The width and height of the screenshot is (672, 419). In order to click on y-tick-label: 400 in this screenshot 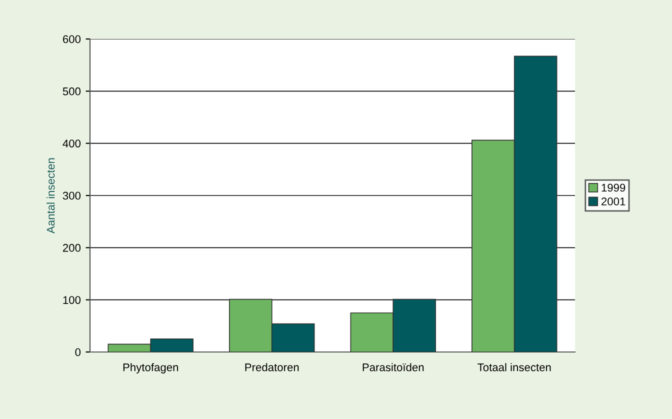, I will do `click(71, 144)`.